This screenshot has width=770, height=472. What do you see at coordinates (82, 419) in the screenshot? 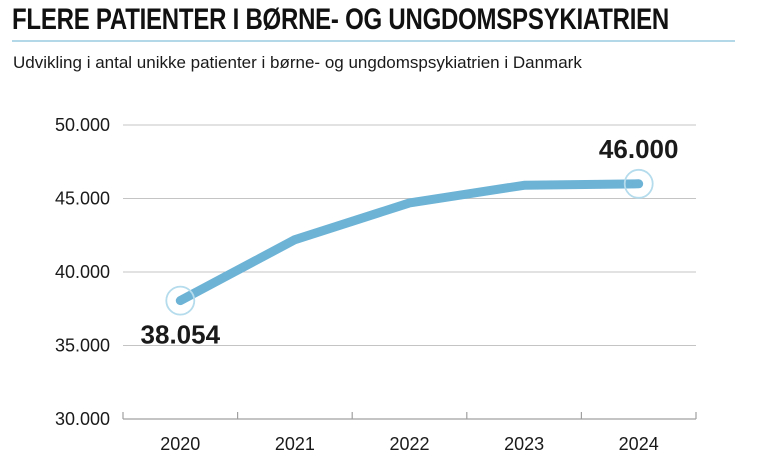
I see `y-axis-label: 30.000` at bounding box center [82, 419].